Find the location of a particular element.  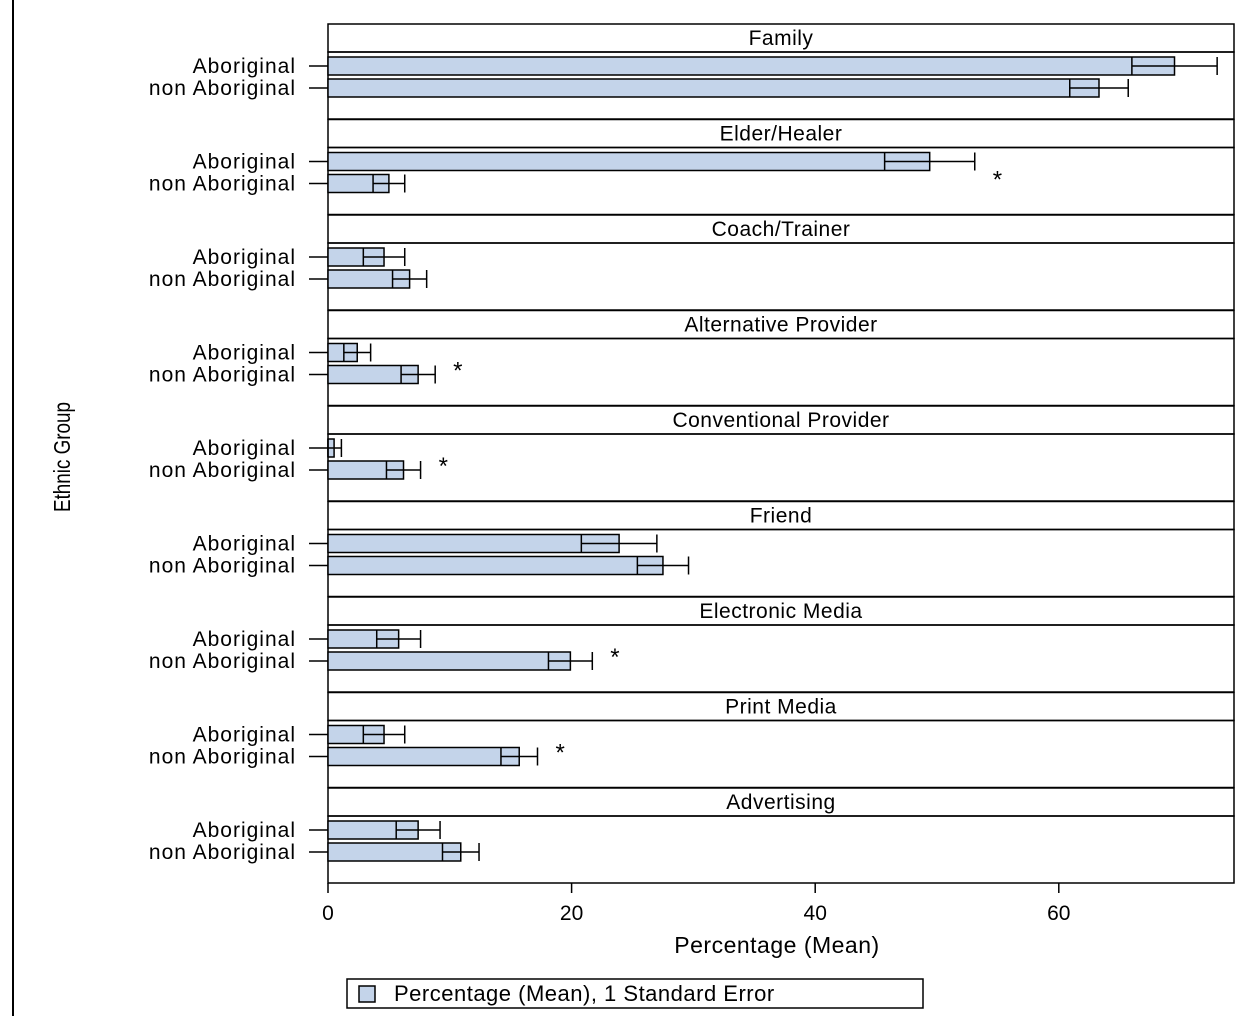

panel-title: Elder/Healer is located at coordinates (781, 134).